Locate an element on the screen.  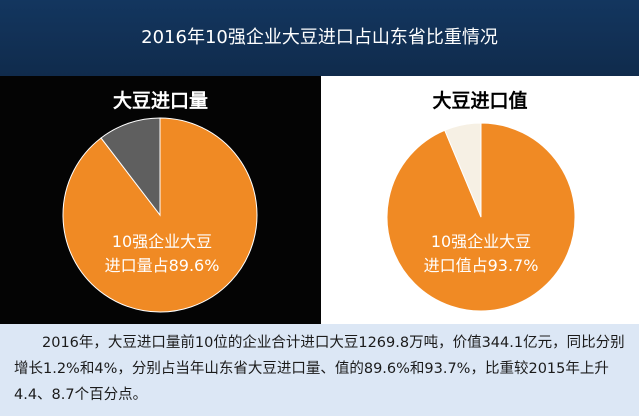
import-value-data-label: 10强企业大豆 进口值占93.7% is located at coordinates (481, 254).